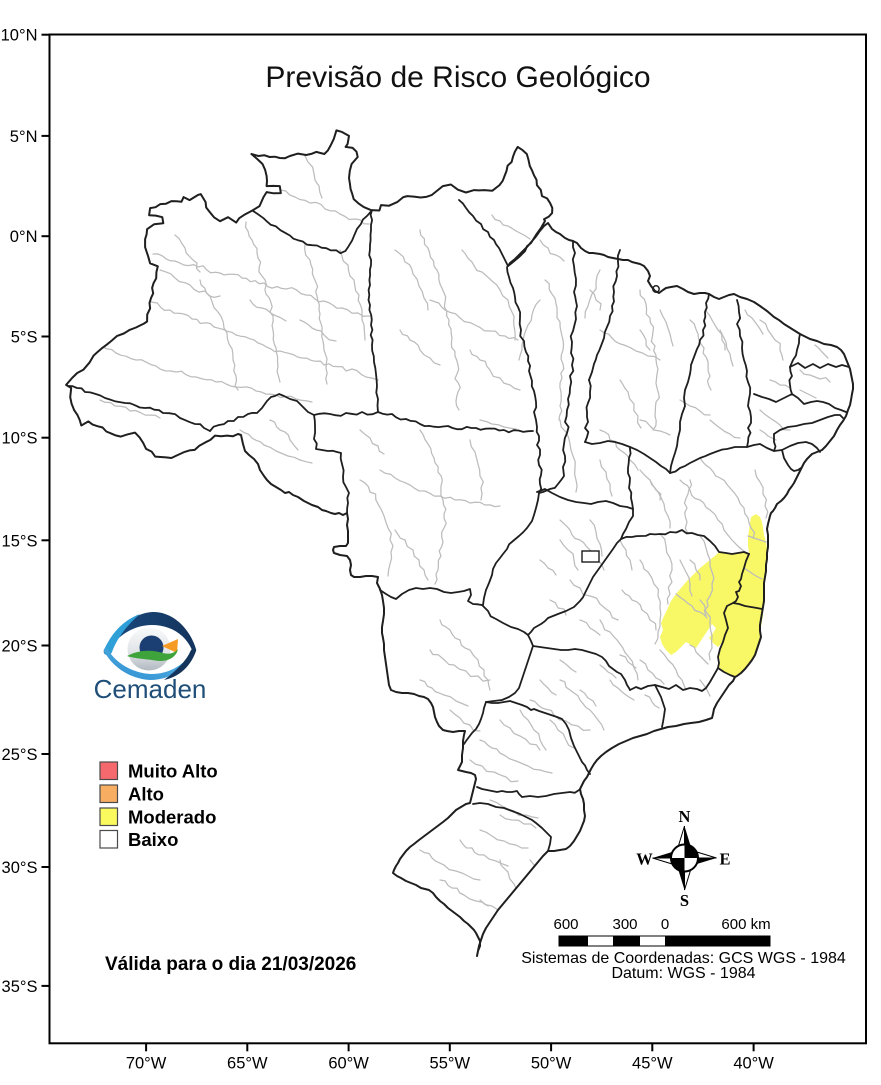 This screenshot has height=1085, width=881. Describe the element at coordinates (348, 1064) in the screenshot. I see `svg-text: 60°W` at that location.